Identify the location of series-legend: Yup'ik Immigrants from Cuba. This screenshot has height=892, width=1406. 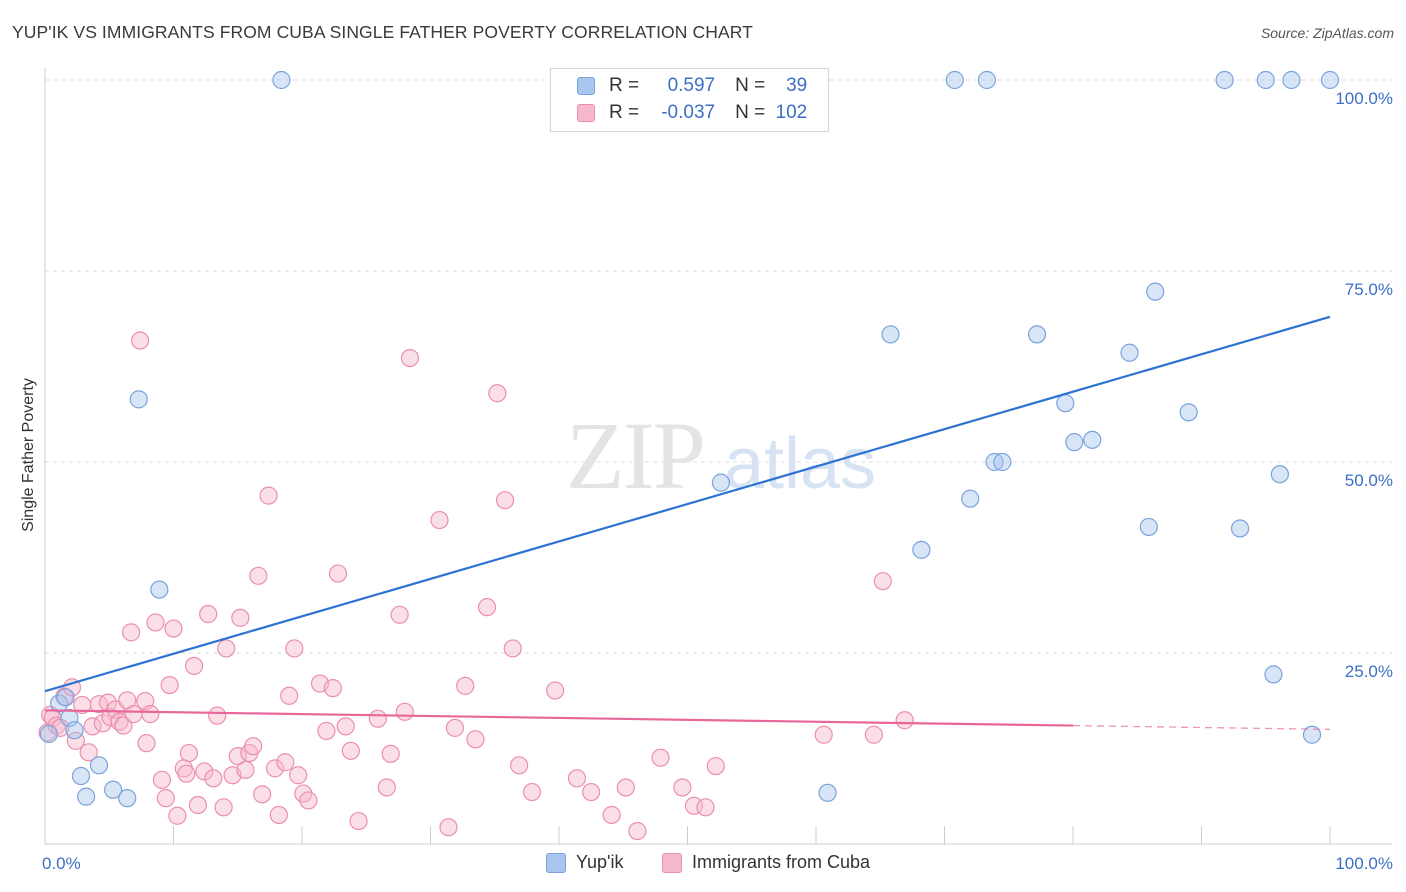
(703, 864).